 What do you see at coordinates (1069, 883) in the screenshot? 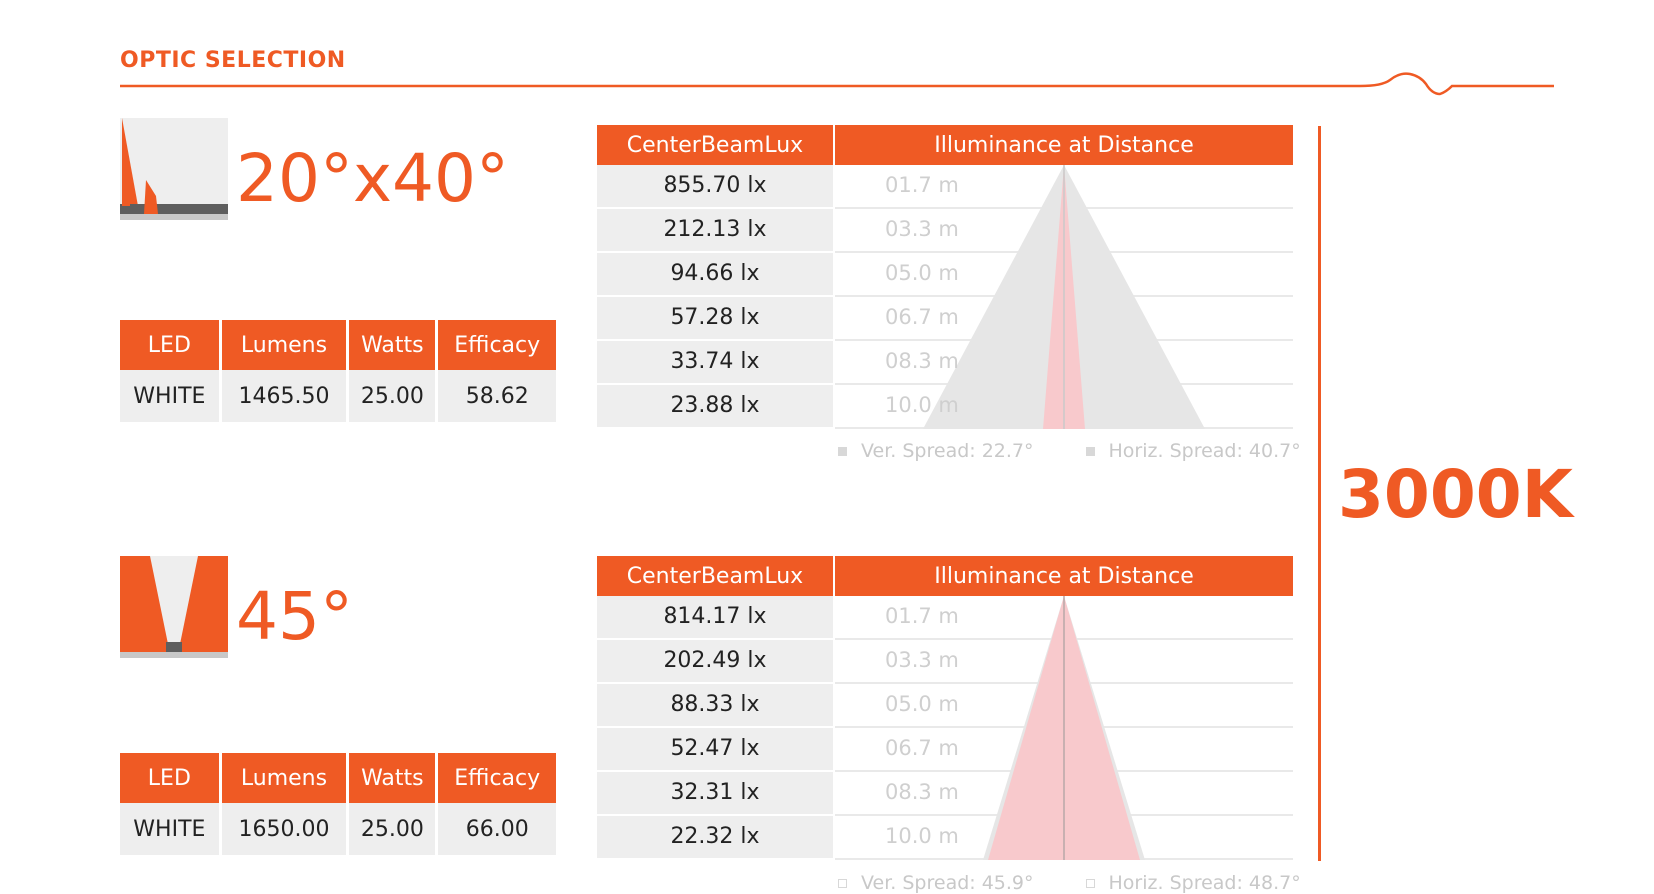
I see `spread-legend: Ver. Spread: 45.9° Horiz. Spread: 48.7°` at bounding box center [1069, 883].